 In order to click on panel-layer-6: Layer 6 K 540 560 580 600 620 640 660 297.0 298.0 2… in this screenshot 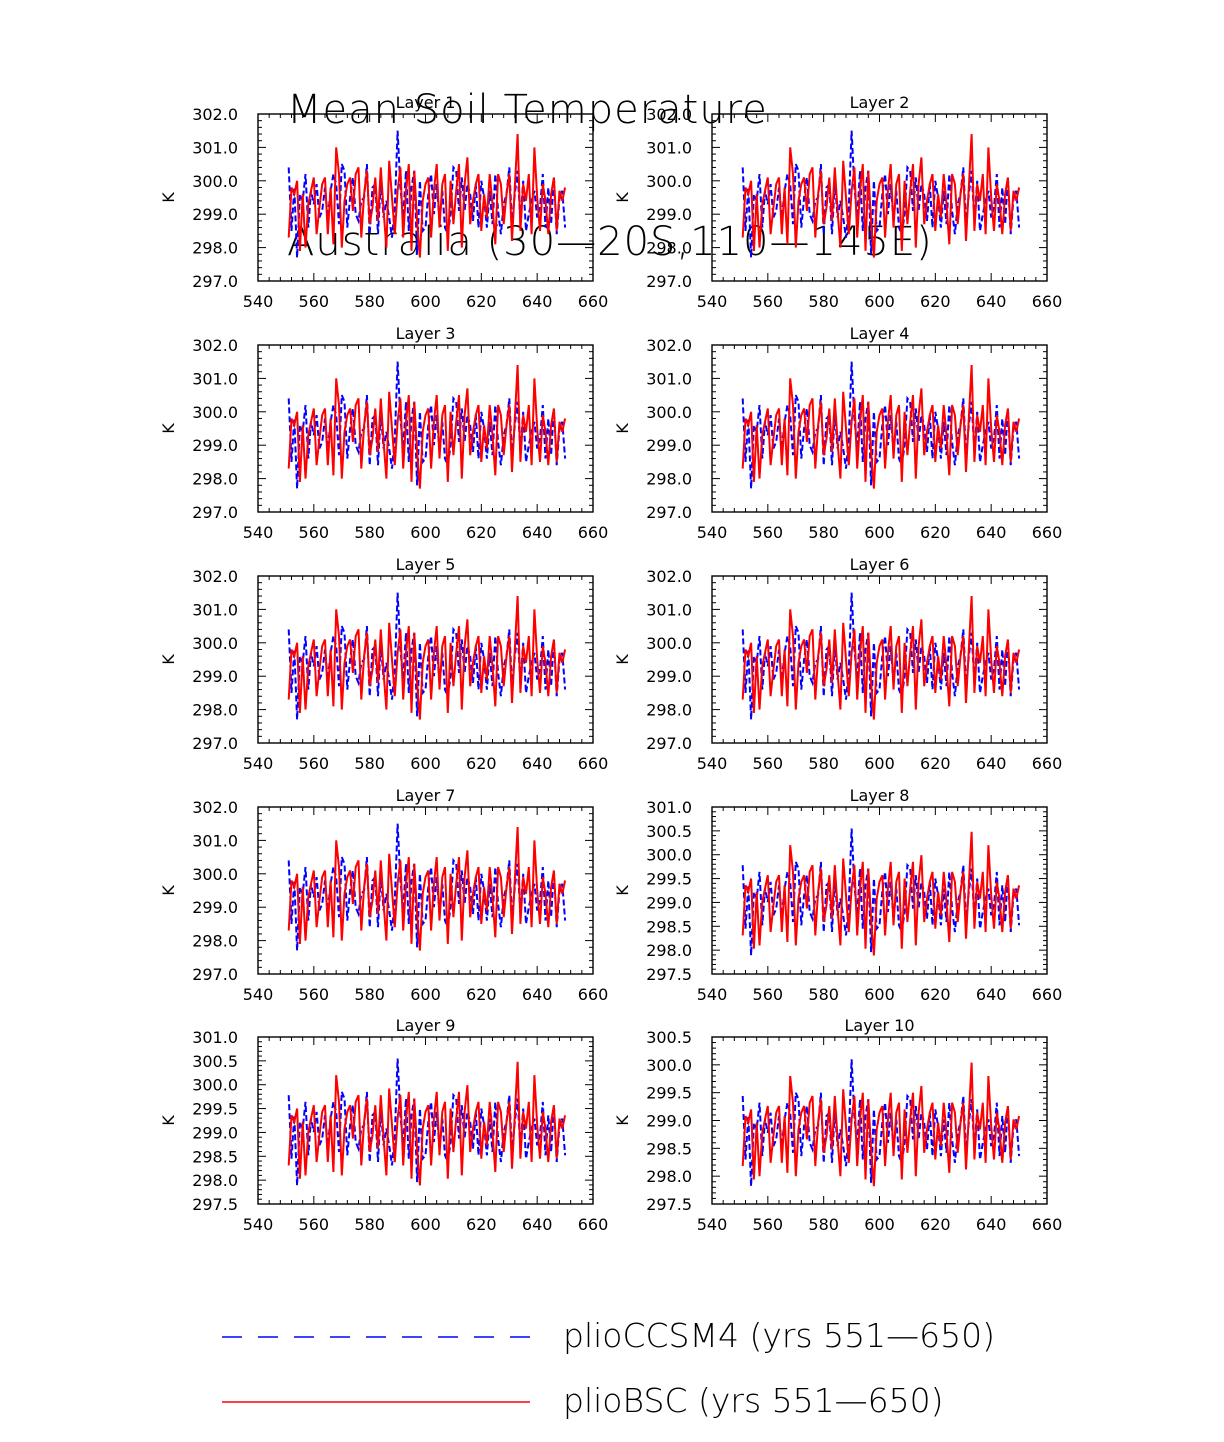, I will do `click(837, 664)`.